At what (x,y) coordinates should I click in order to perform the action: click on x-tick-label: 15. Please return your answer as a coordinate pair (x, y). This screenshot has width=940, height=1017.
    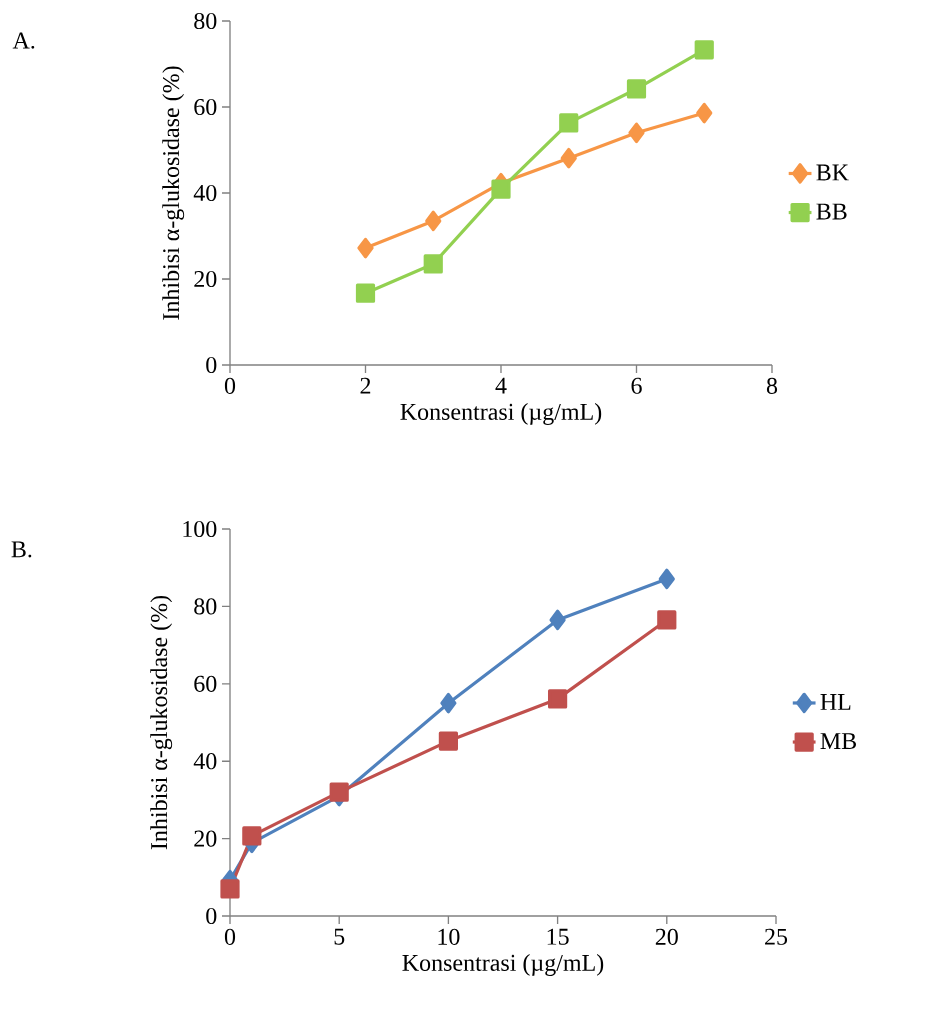
    Looking at the image, I should click on (558, 936).